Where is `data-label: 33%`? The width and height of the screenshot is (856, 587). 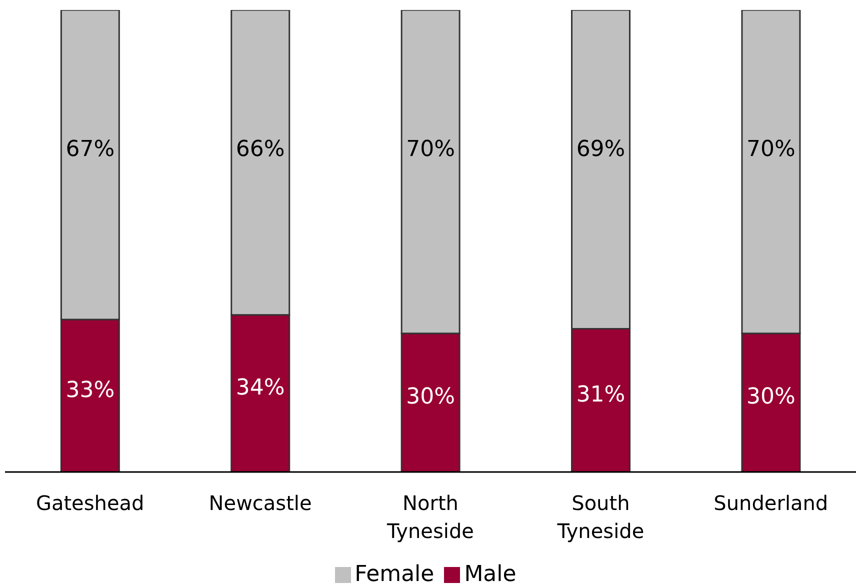 data-label: 33% is located at coordinates (90, 390).